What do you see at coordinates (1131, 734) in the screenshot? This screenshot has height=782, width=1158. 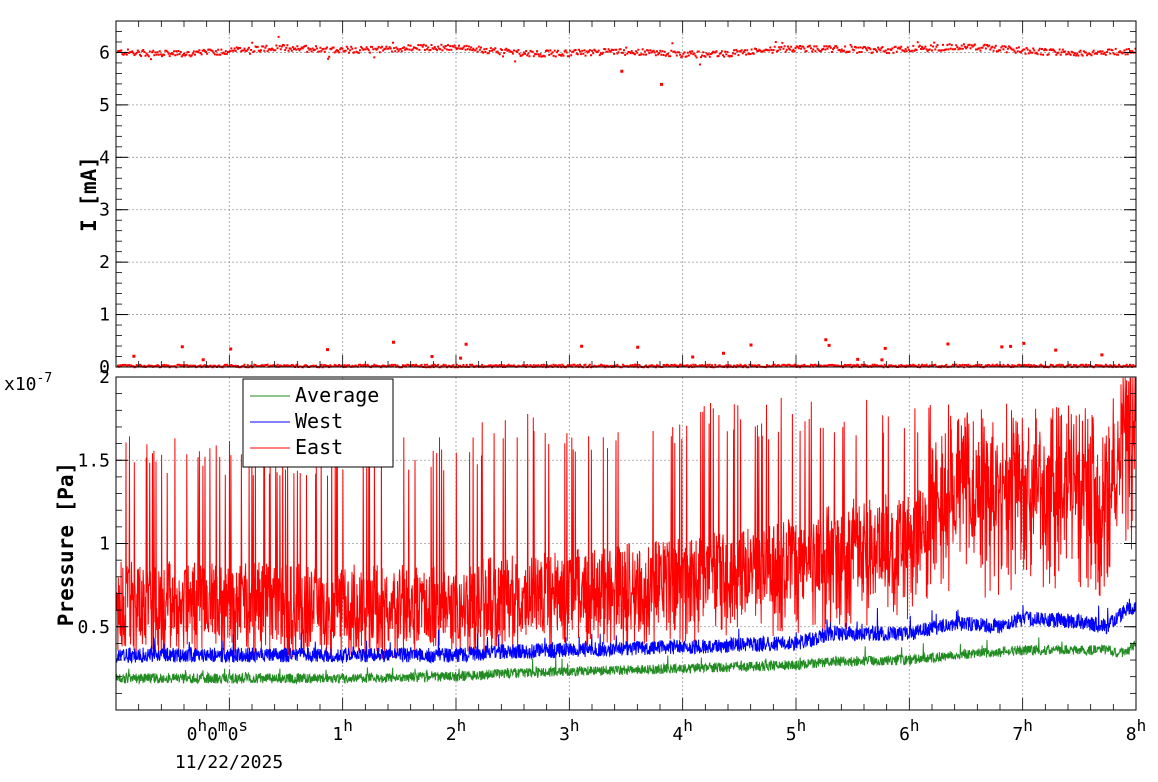 I see `x-tick-main: 8` at bounding box center [1131, 734].